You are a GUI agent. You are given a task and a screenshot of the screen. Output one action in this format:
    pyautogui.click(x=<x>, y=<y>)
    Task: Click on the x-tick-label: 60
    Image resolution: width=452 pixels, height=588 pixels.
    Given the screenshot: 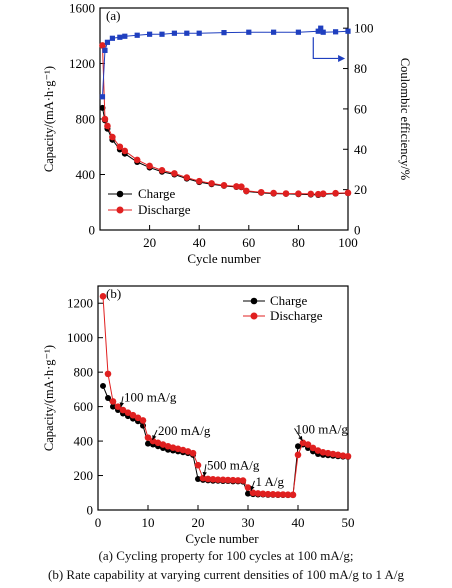 What is the action you would take?
    pyautogui.click(x=248, y=242)
    